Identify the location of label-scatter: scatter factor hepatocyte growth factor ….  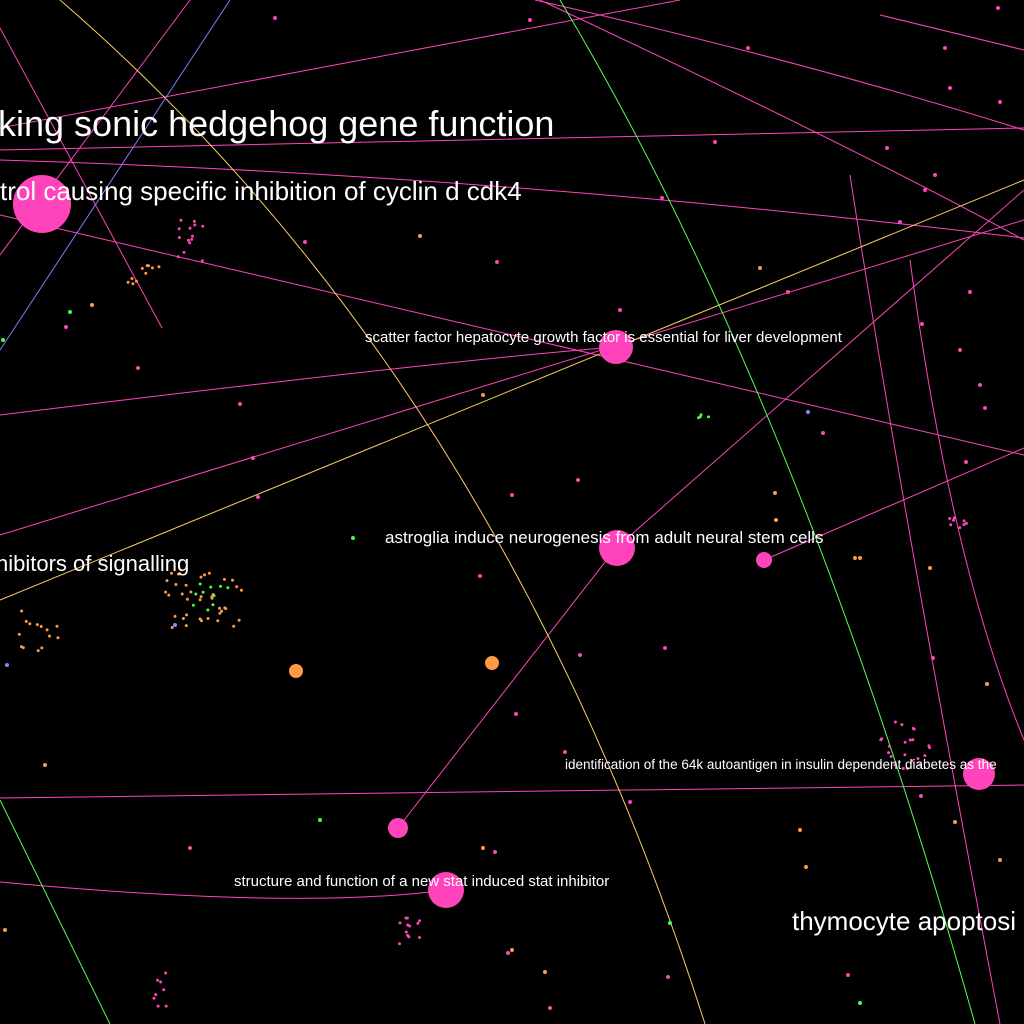
(604, 337).